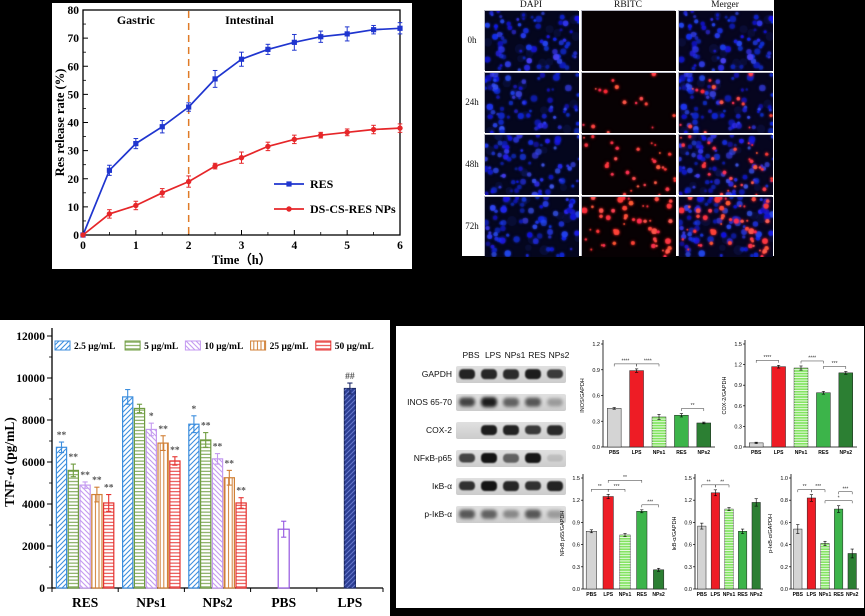  Describe the element at coordinates (151, 602) in the screenshot. I see `category-label: NPs1` at that location.